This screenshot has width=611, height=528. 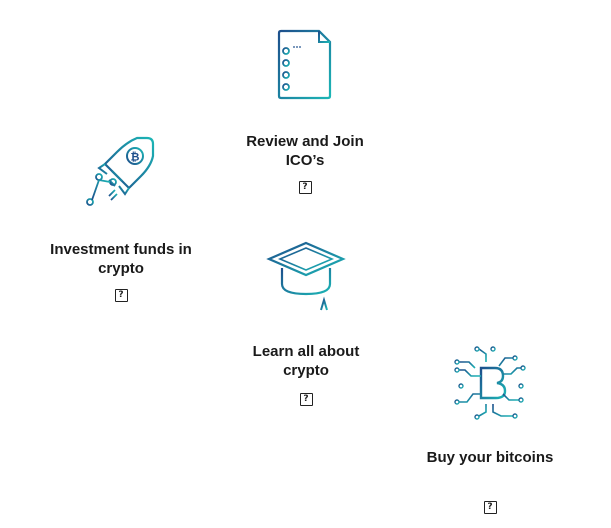 What do you see at coordinates (121, 259) in the screenshot?
I see `feature-label: Investment funds in crypto` at bounding box center [121, 259].